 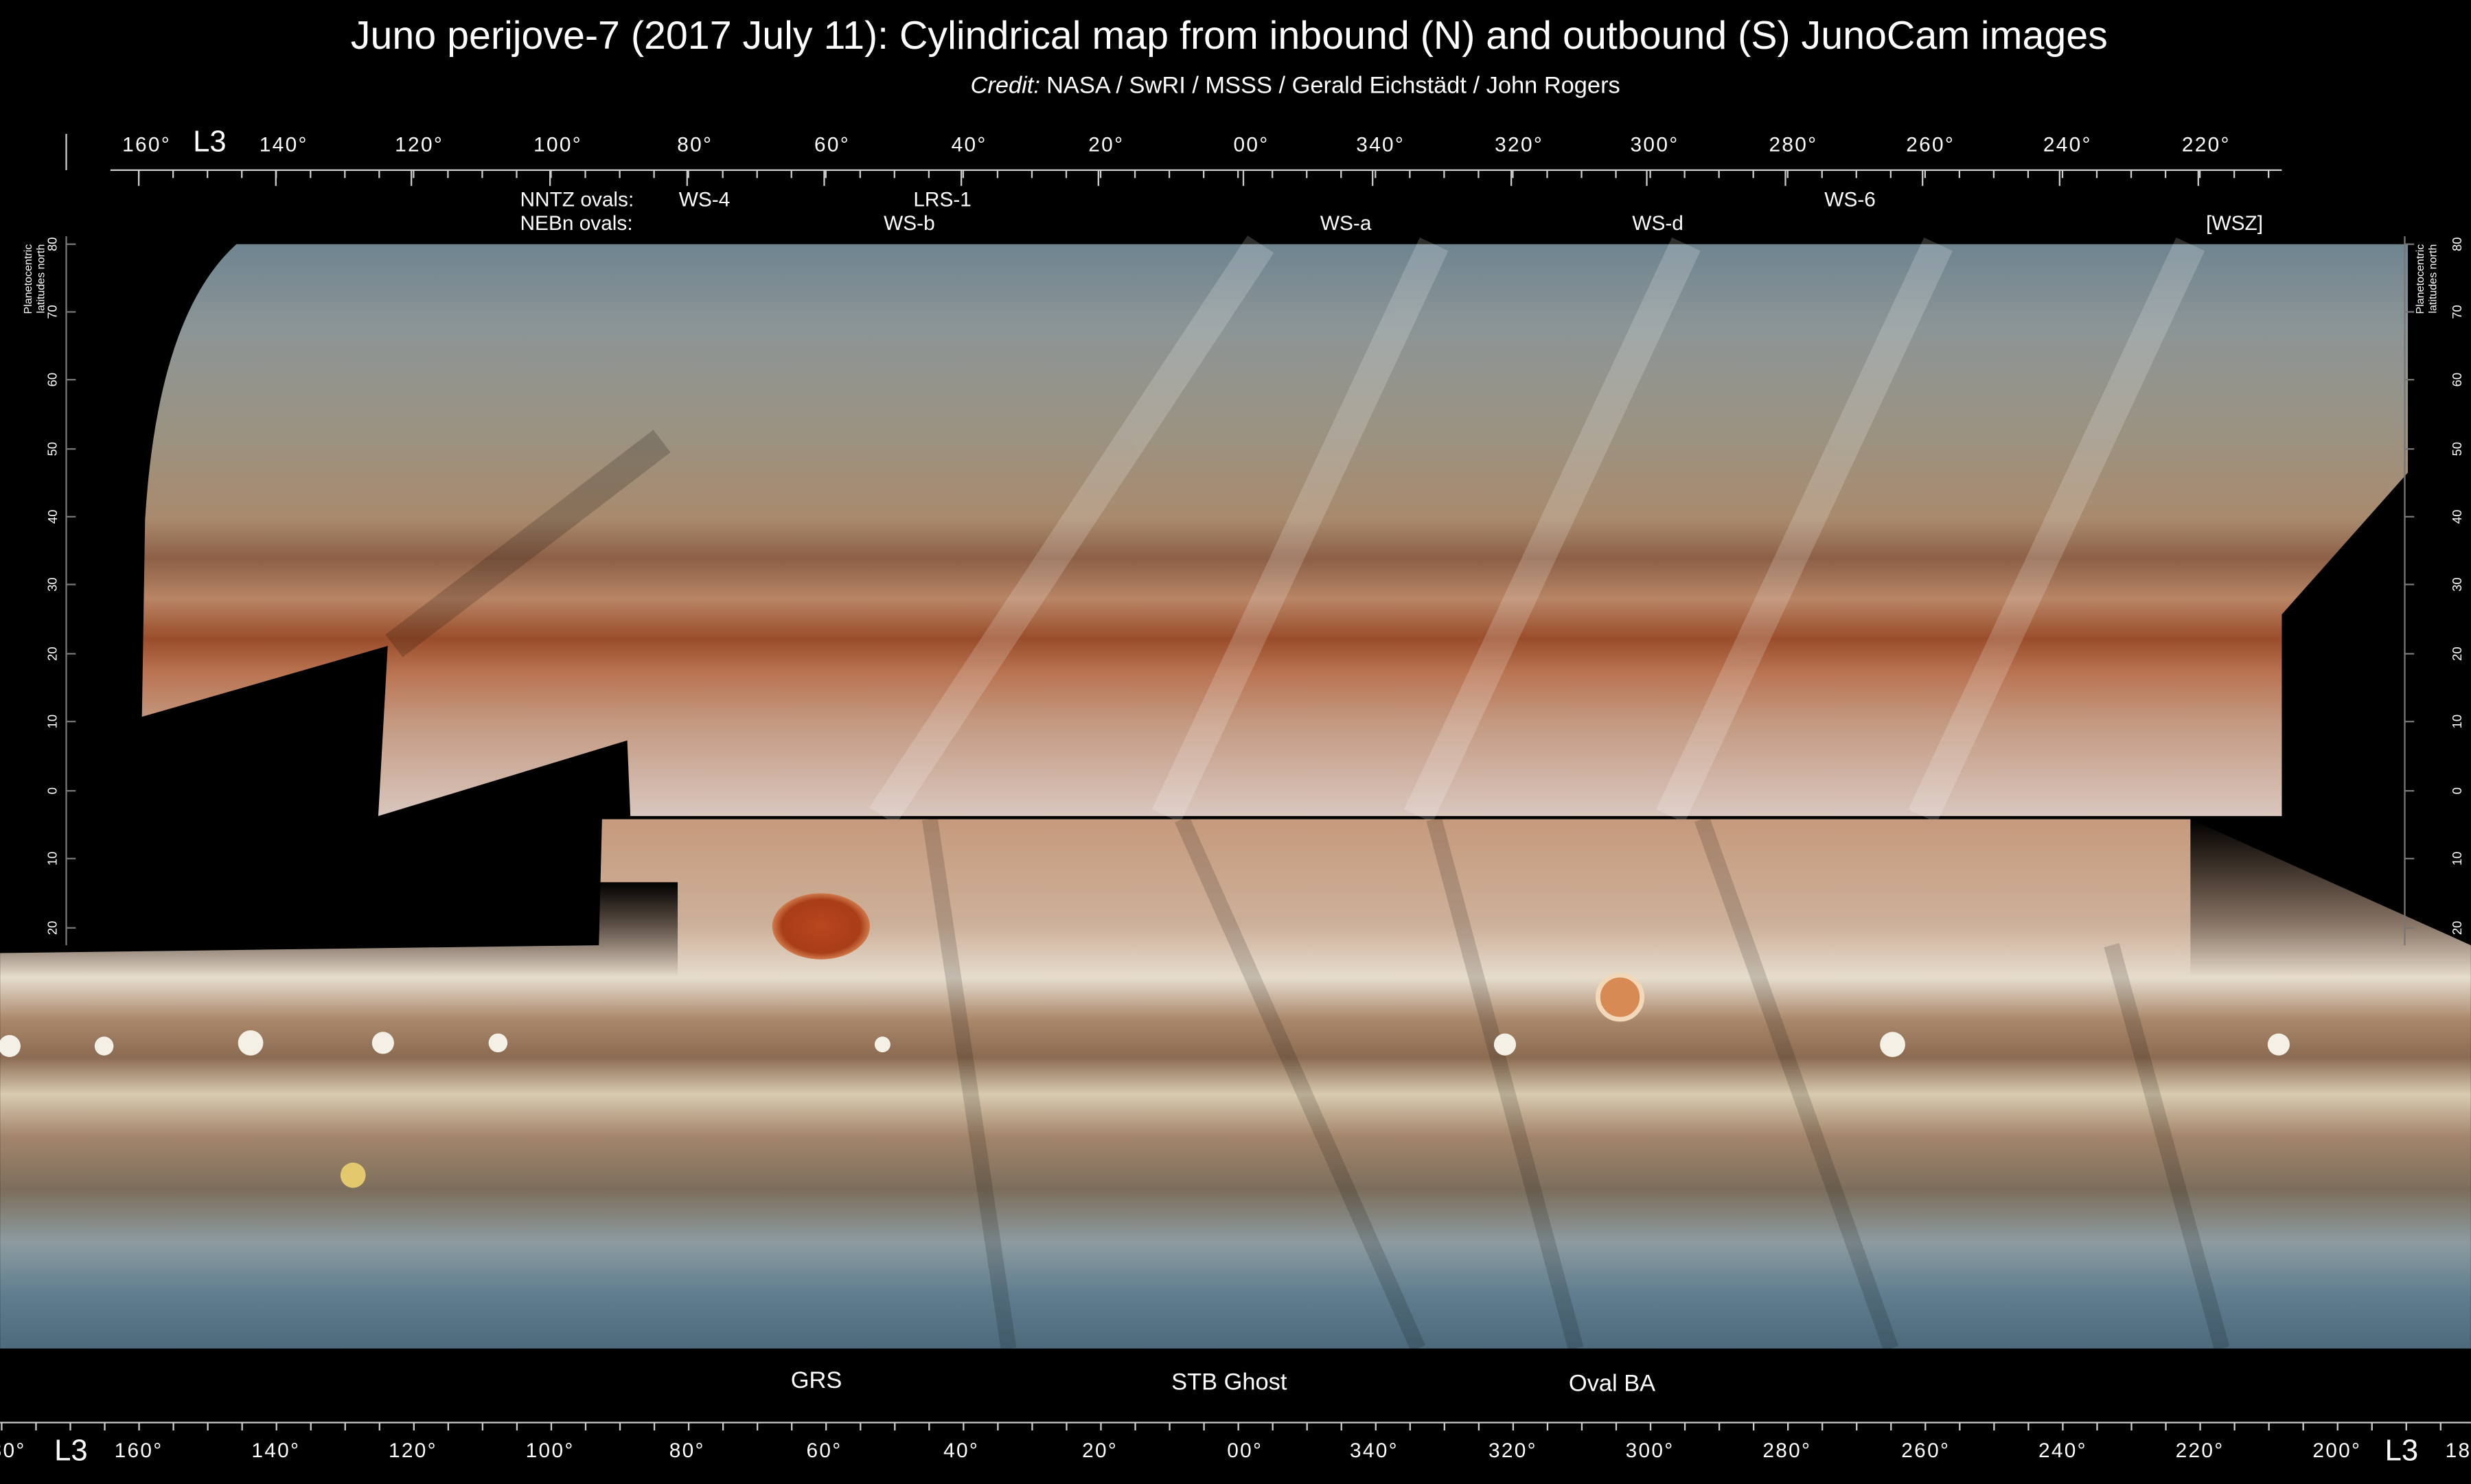 What do you see at coordinates (577, 200) in the screenshot?
I see `feature-row-title: NNTZ ovals:` at bounding box center [577, 200].